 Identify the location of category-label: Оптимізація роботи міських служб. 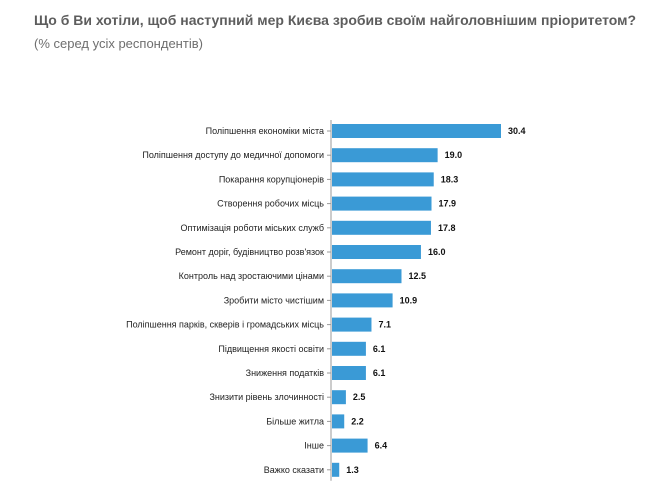
(252, 228).